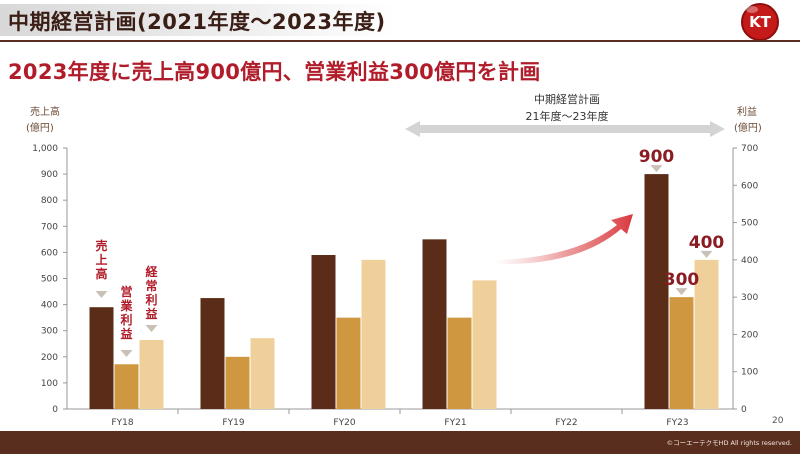  What do you see at coordinates (49, 280) in the screenshot?
I see `left-tick-label: 500` at bounding box center [49, 280].